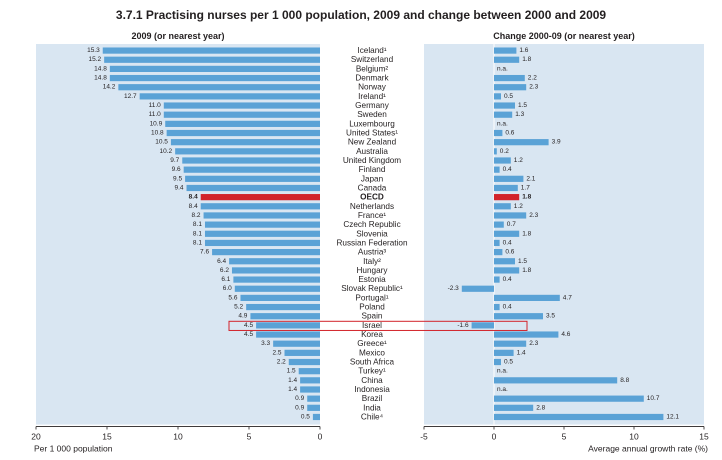  Describe the element at coordinates (527, 297) in the screenshot. I see `bar-right-portugal` at that location.